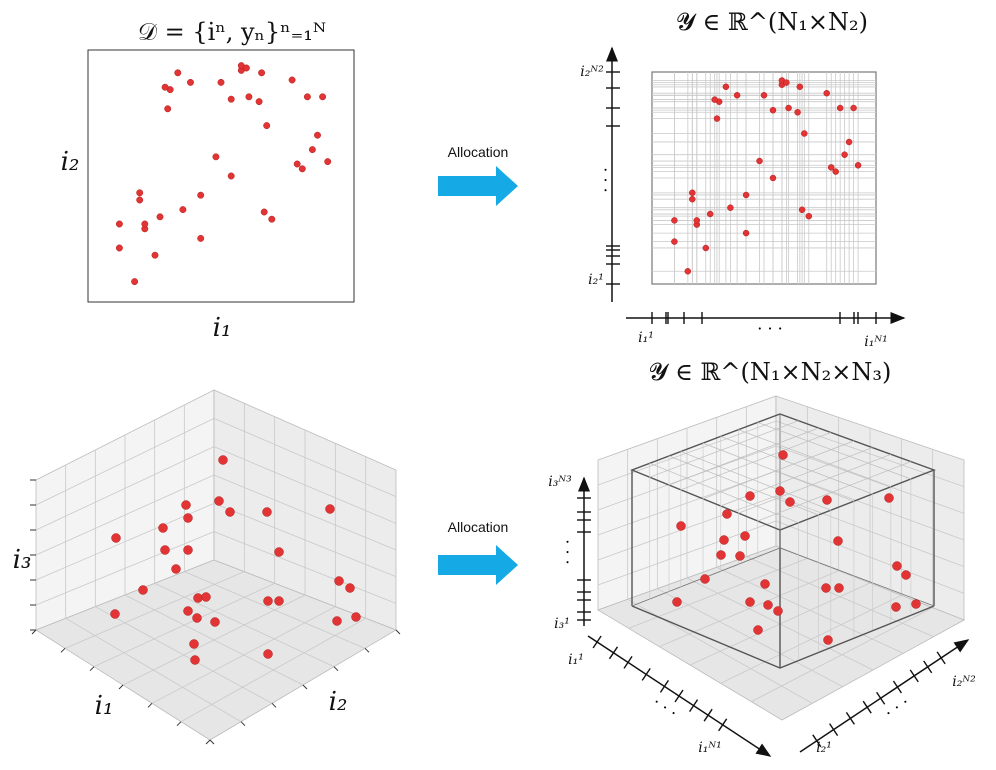 The height and width of the screenshot is (770, 996). What do you see at coordinates (605, 179) in the screenshot?
I see `grid2d-y-ellipsis: · · ·` at bounding box center [605, 179].